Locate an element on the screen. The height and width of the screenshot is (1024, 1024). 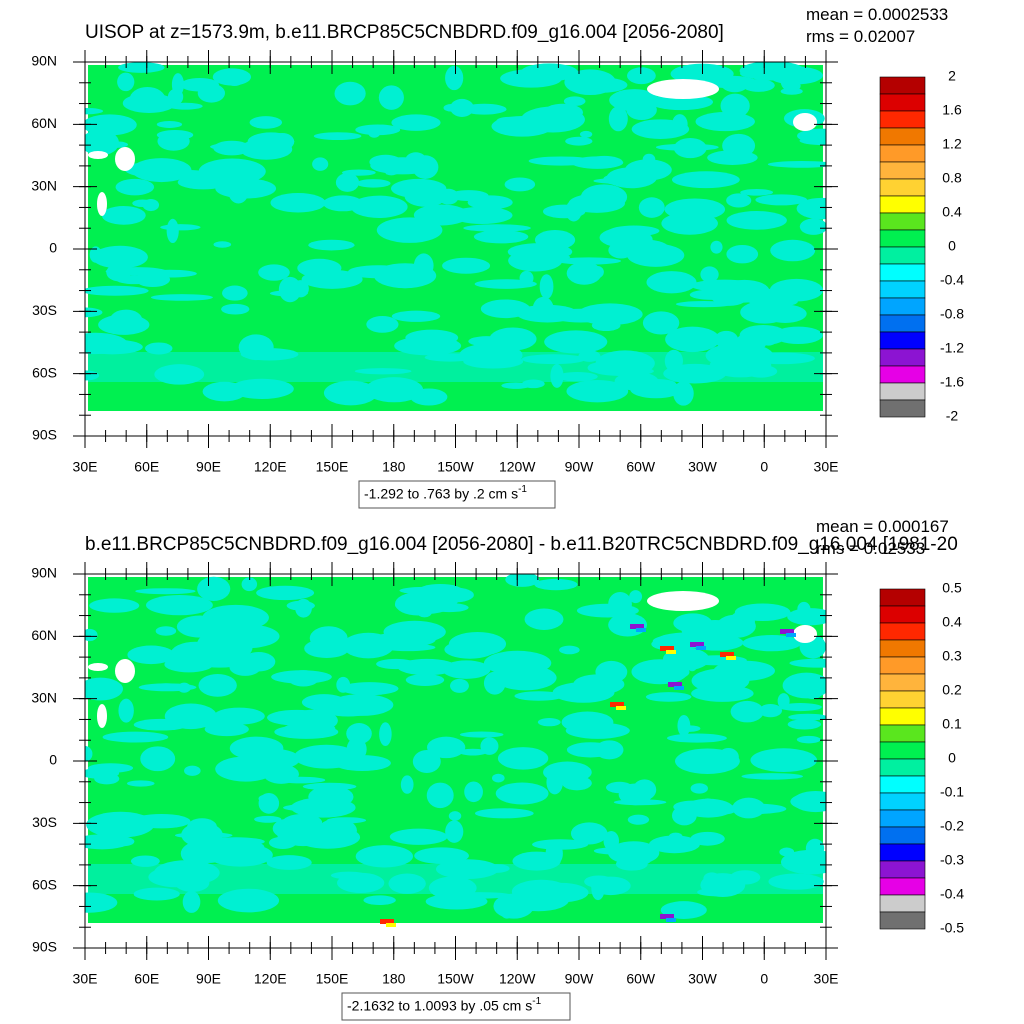
lat-label: 30N is located at coordinates (44, 697).